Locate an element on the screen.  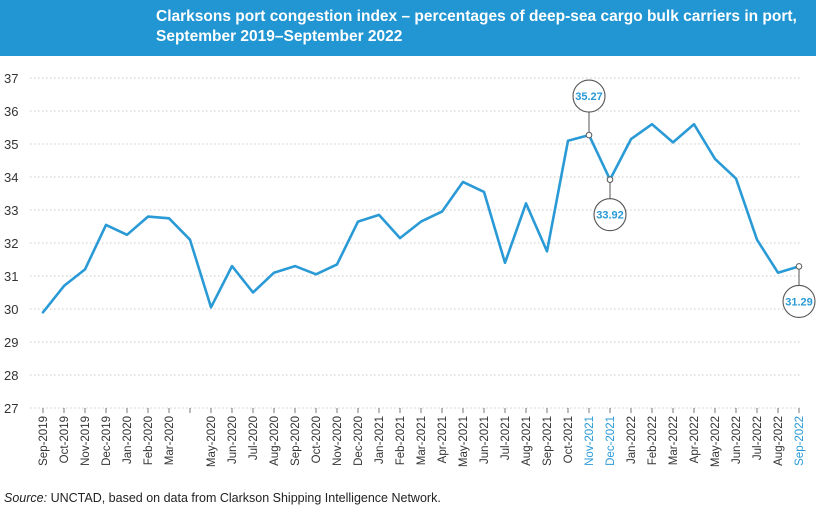
x-tick-label: Jan-2022 is located at coordinates (632, 440).